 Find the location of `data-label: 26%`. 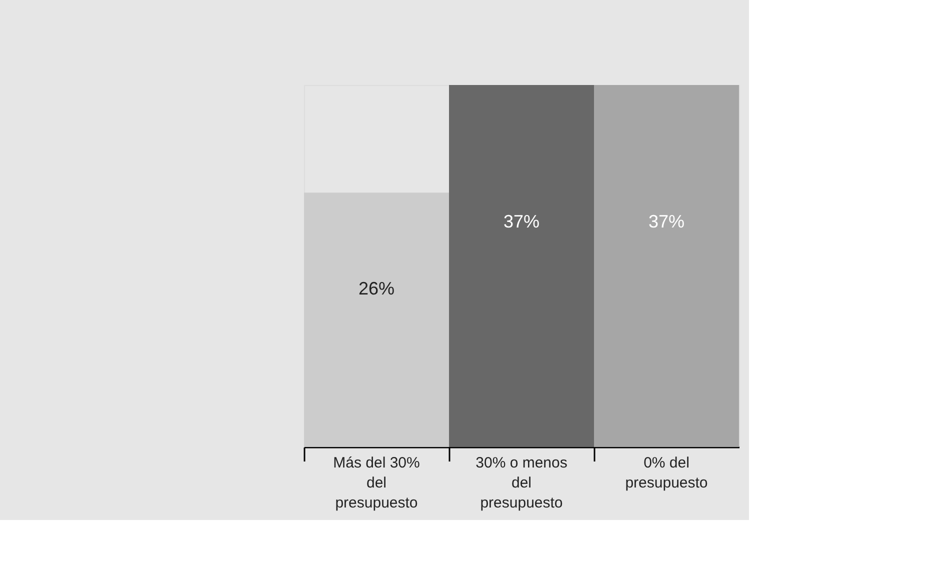

data-label: 26% is located at coordinates (376, 288).